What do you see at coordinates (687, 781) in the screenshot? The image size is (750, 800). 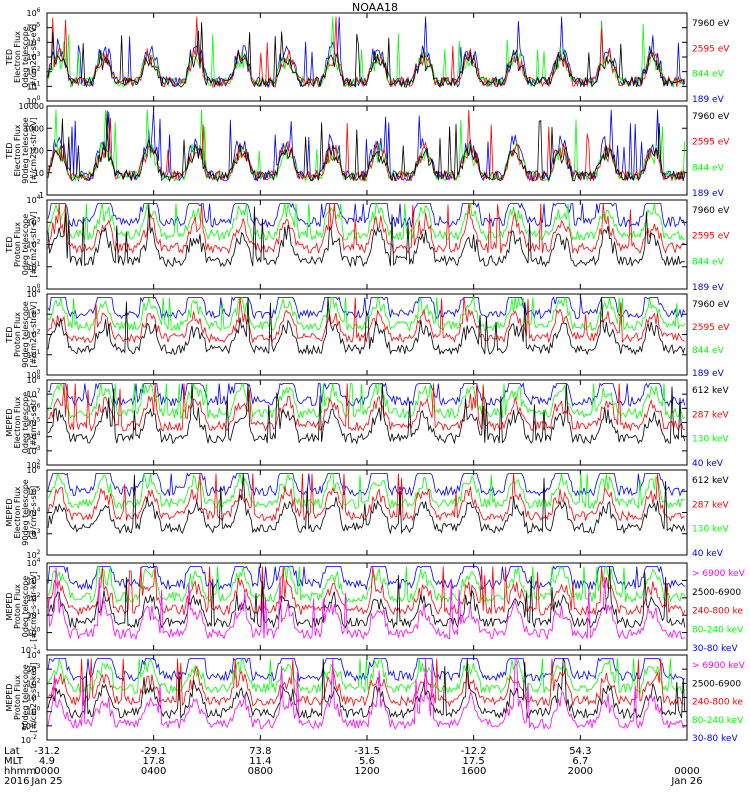 I see `x-axis-date: Jan 26` at bounding box center [687, 781].